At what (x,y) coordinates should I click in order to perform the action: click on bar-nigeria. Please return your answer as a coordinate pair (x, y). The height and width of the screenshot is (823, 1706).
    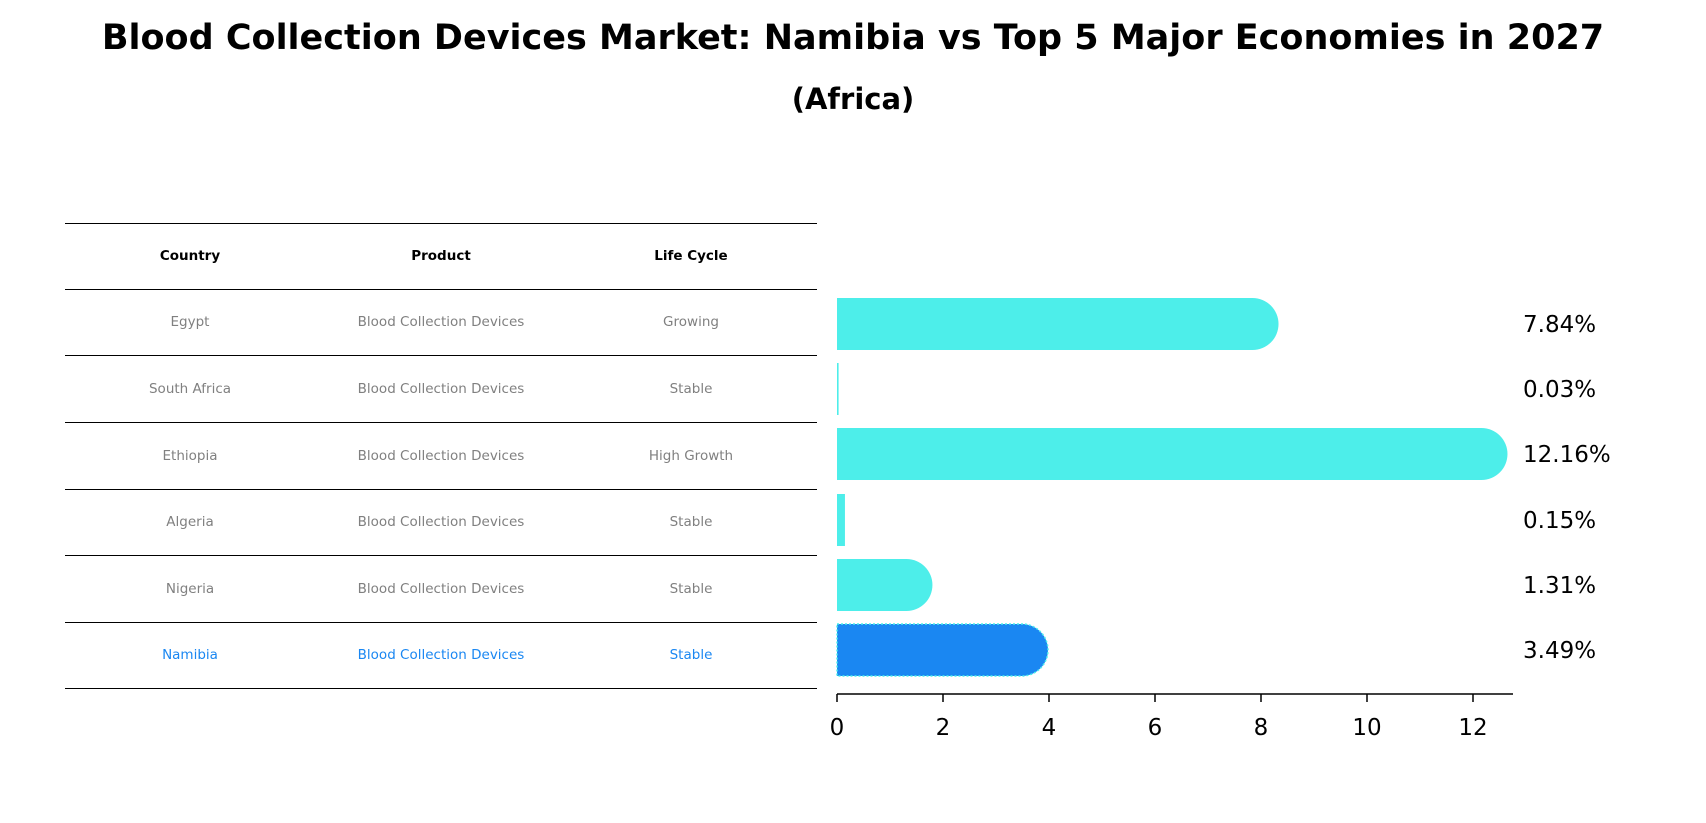
    Looking at the image, I should click on (885, 585).